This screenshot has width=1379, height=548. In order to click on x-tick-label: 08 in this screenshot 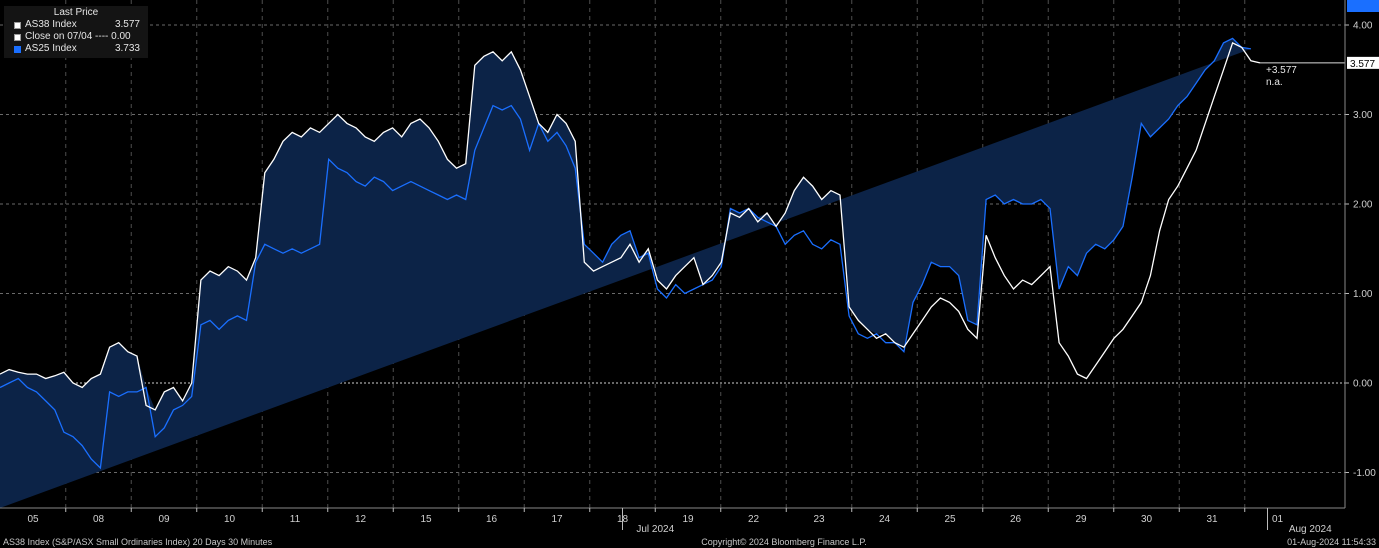, I will do `click(99, 519)`.